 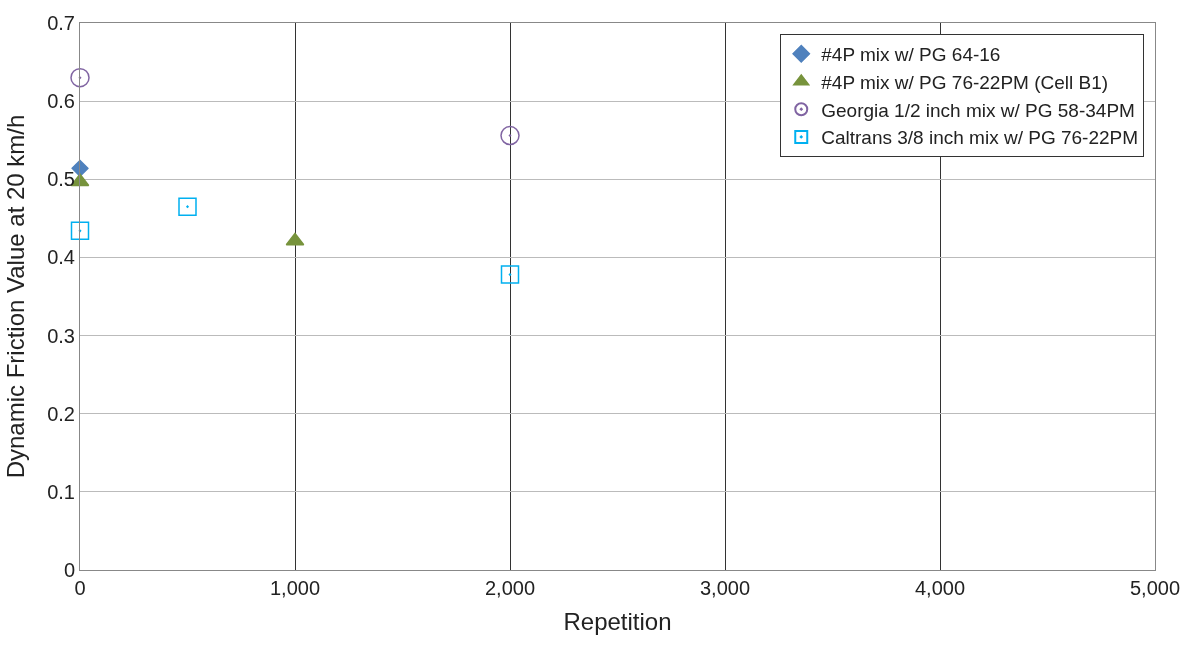 What do you see at coordinates (510, 588) in the screenshot?
I see `x-tick-label: 2,000` at bounding box center [510, 588].